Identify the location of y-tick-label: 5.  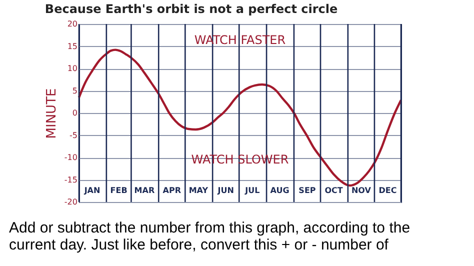
(75, 91).